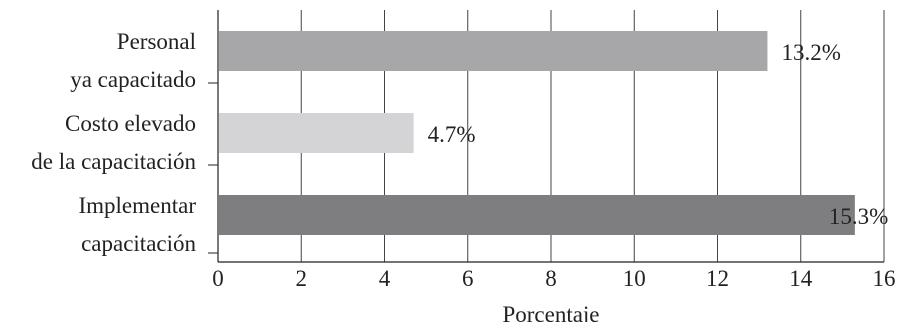 This screenshot has width=897, height=322. What do you see at coordinates (156, 41) in the screenshot?
I see `category-label: Personal` at bounding box center [156, 41].